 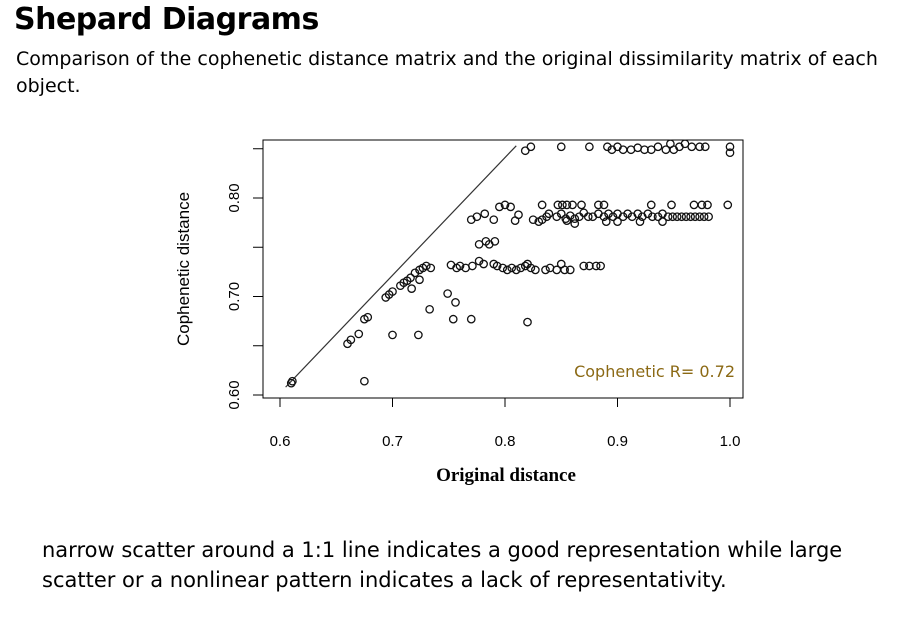 What do you see at coordinates (234, 296) in the screenshot?
I see `y-tick-label: 0.70` at bounding box center [234, 296].